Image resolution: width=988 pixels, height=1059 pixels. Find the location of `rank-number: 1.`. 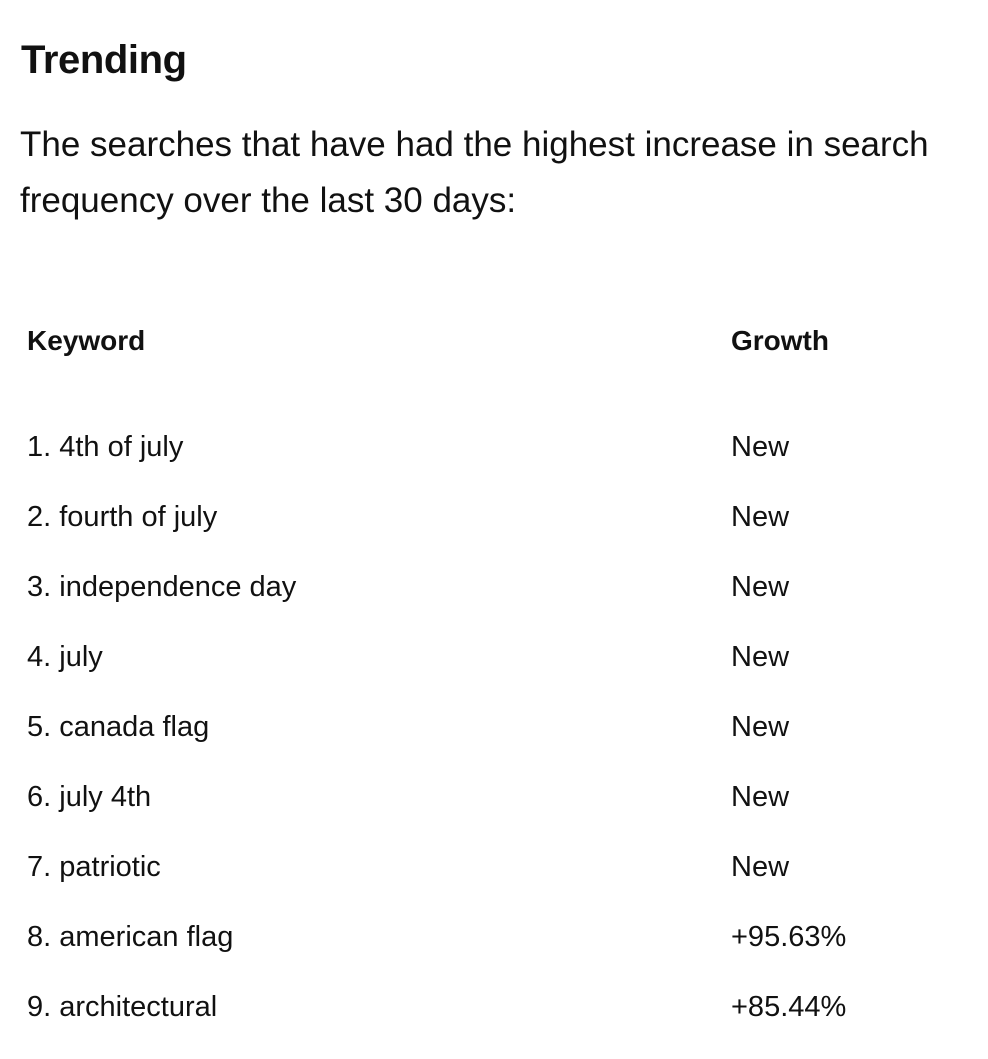

rank-number: 1. is located at coordinates (39, 447).